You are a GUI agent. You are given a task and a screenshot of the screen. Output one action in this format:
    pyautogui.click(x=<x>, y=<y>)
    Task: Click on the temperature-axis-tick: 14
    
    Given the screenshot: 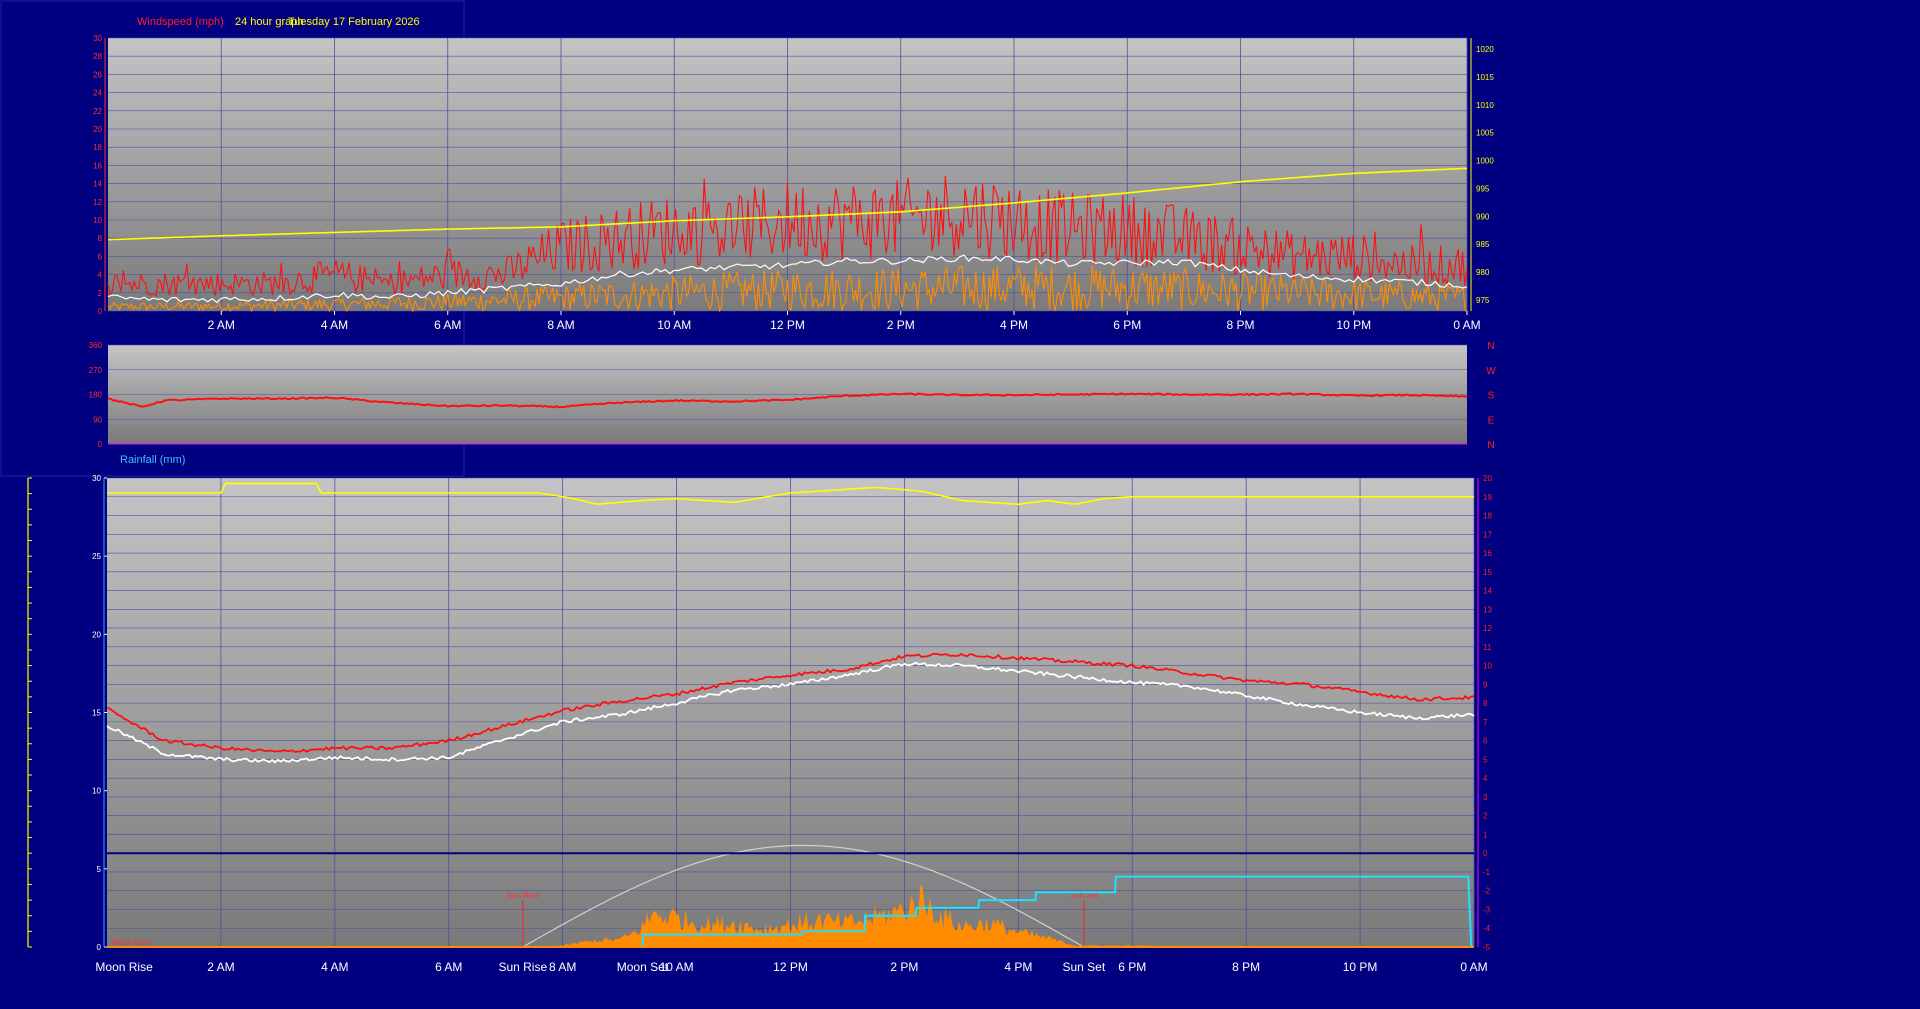 What is the action you would take?
    pyautogui.click(x=1487, y=591)
    